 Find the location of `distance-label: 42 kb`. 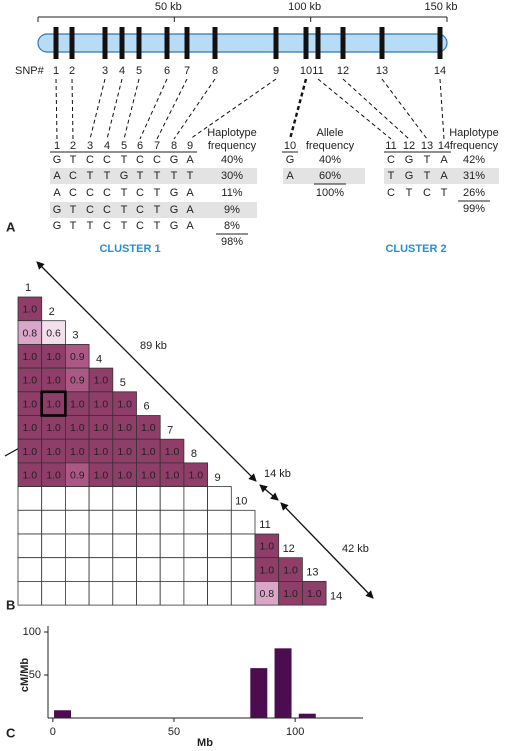

distance-label: 42 kb is located at coordinates (355, 549).